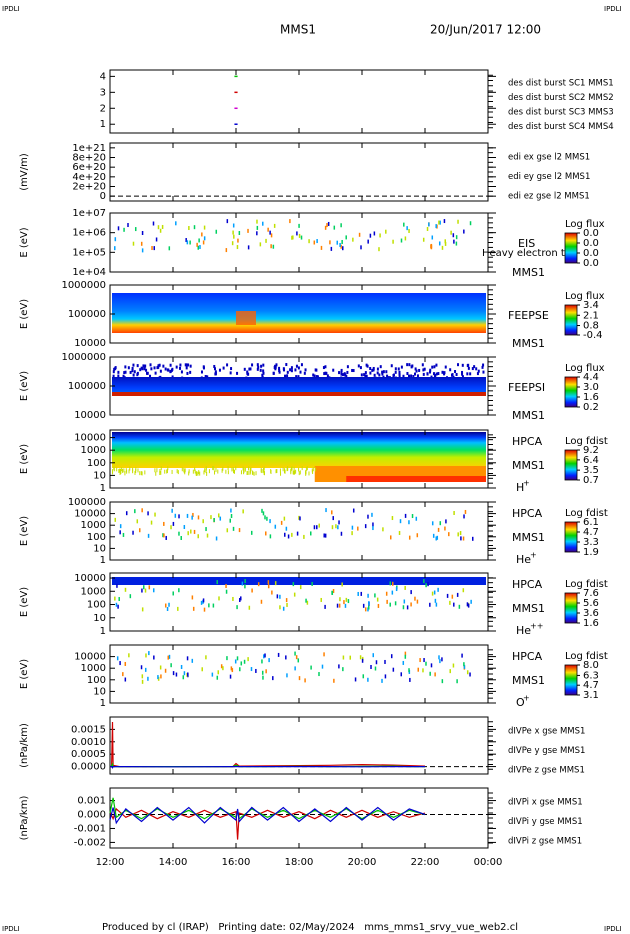 The width and height of the screenshot is (630, 934). I want to click on colorbar-tick-label: 4.7, so click(591, 532).